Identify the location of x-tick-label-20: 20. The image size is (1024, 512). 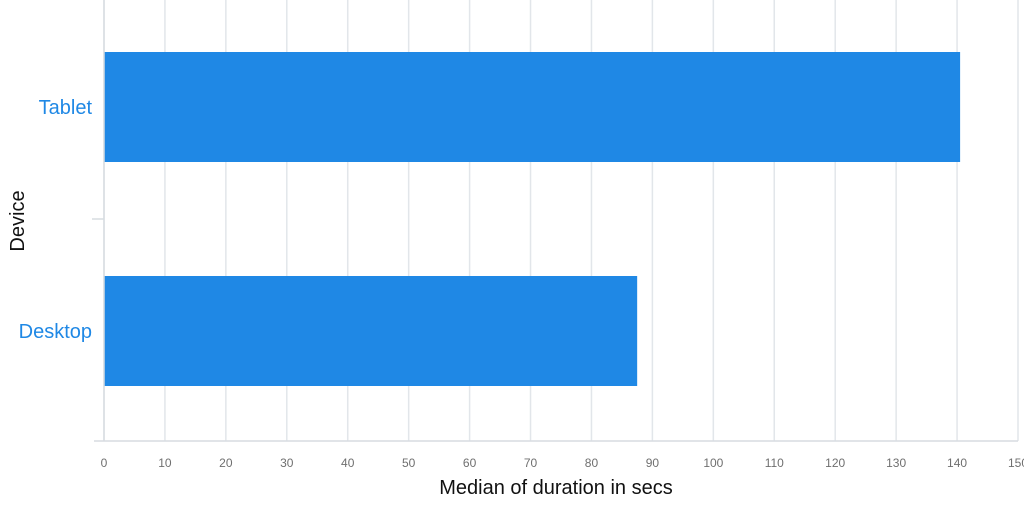
(226, 463).